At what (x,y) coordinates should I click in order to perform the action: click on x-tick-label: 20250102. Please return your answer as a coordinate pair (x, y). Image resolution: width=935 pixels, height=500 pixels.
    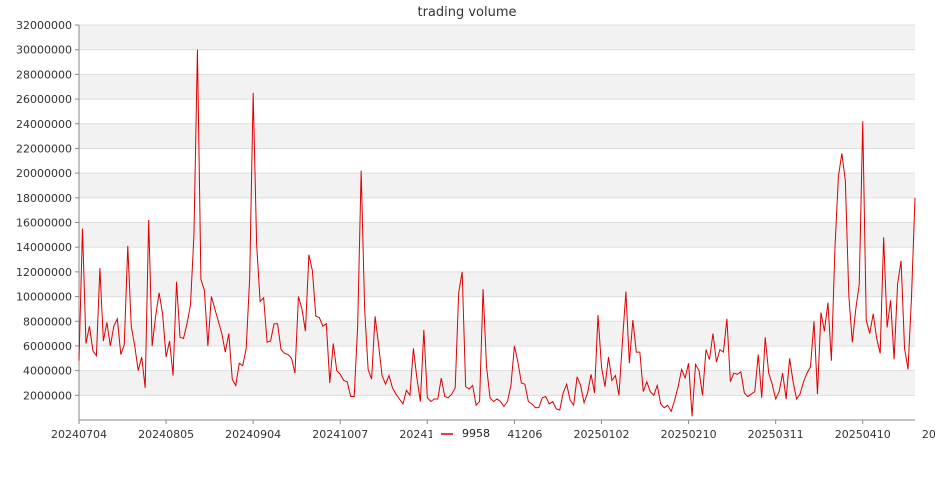
    Looking at the image, I should click on (602, 434).